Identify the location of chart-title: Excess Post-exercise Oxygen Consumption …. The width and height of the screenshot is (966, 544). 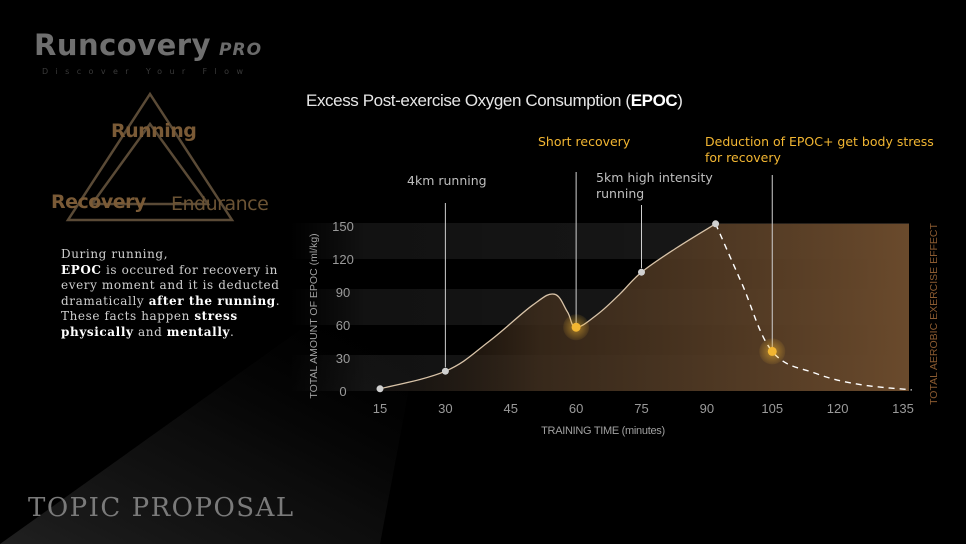
(494, 101).